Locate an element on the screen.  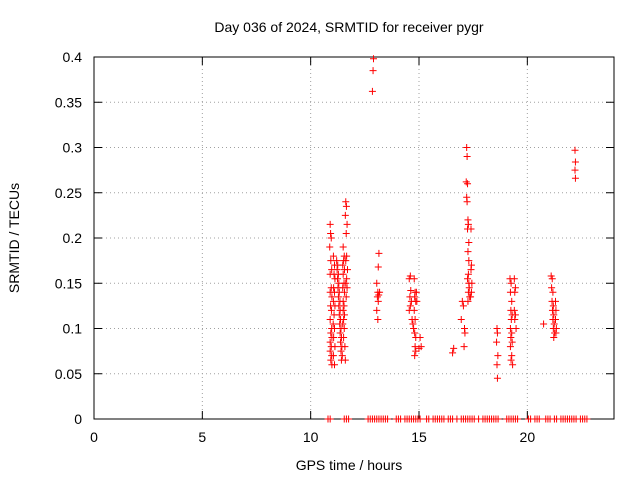
x-axis-label: GPS time / hours is located at coordinates (349, 465).